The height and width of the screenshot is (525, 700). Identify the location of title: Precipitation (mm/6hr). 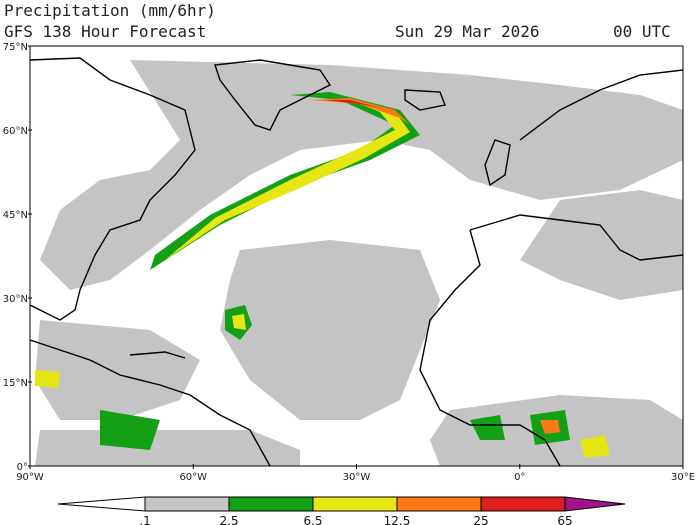
(110, 10).